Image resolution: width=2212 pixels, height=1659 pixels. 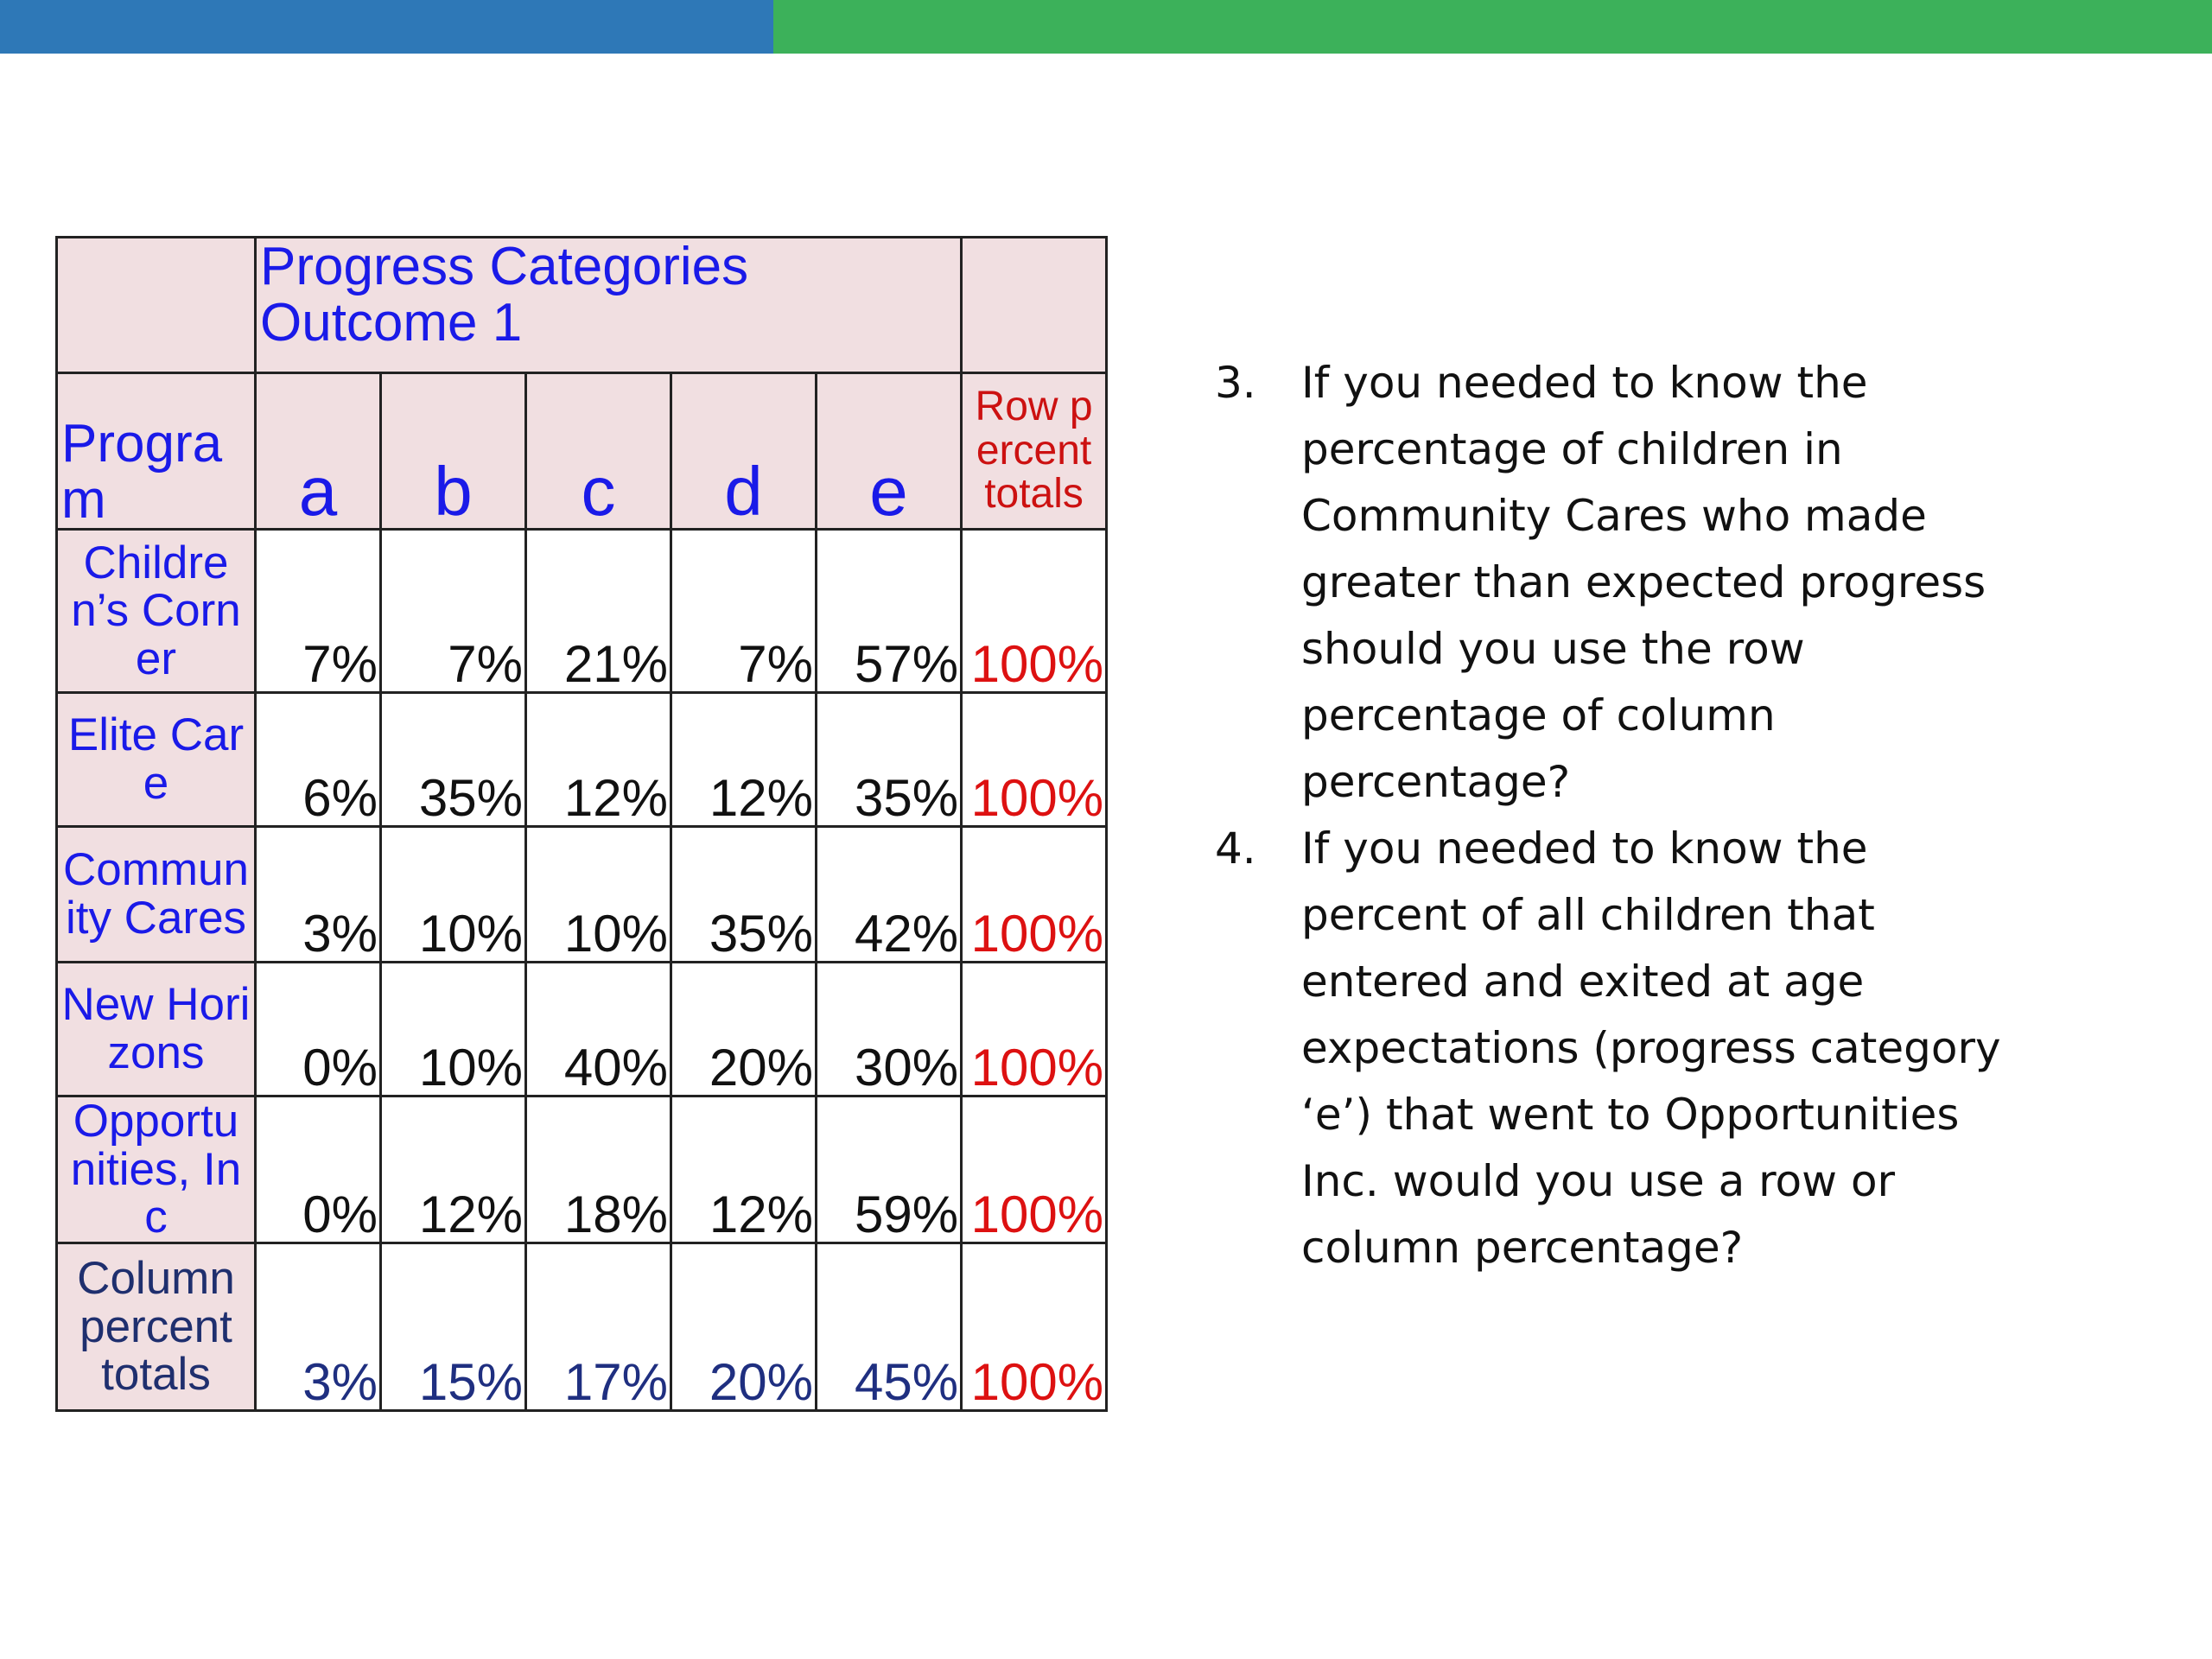 What do you see at coordinates (453, 1326) in the screenshot?
I see `footer-value: 15%` at bounding box center [453, 1326].